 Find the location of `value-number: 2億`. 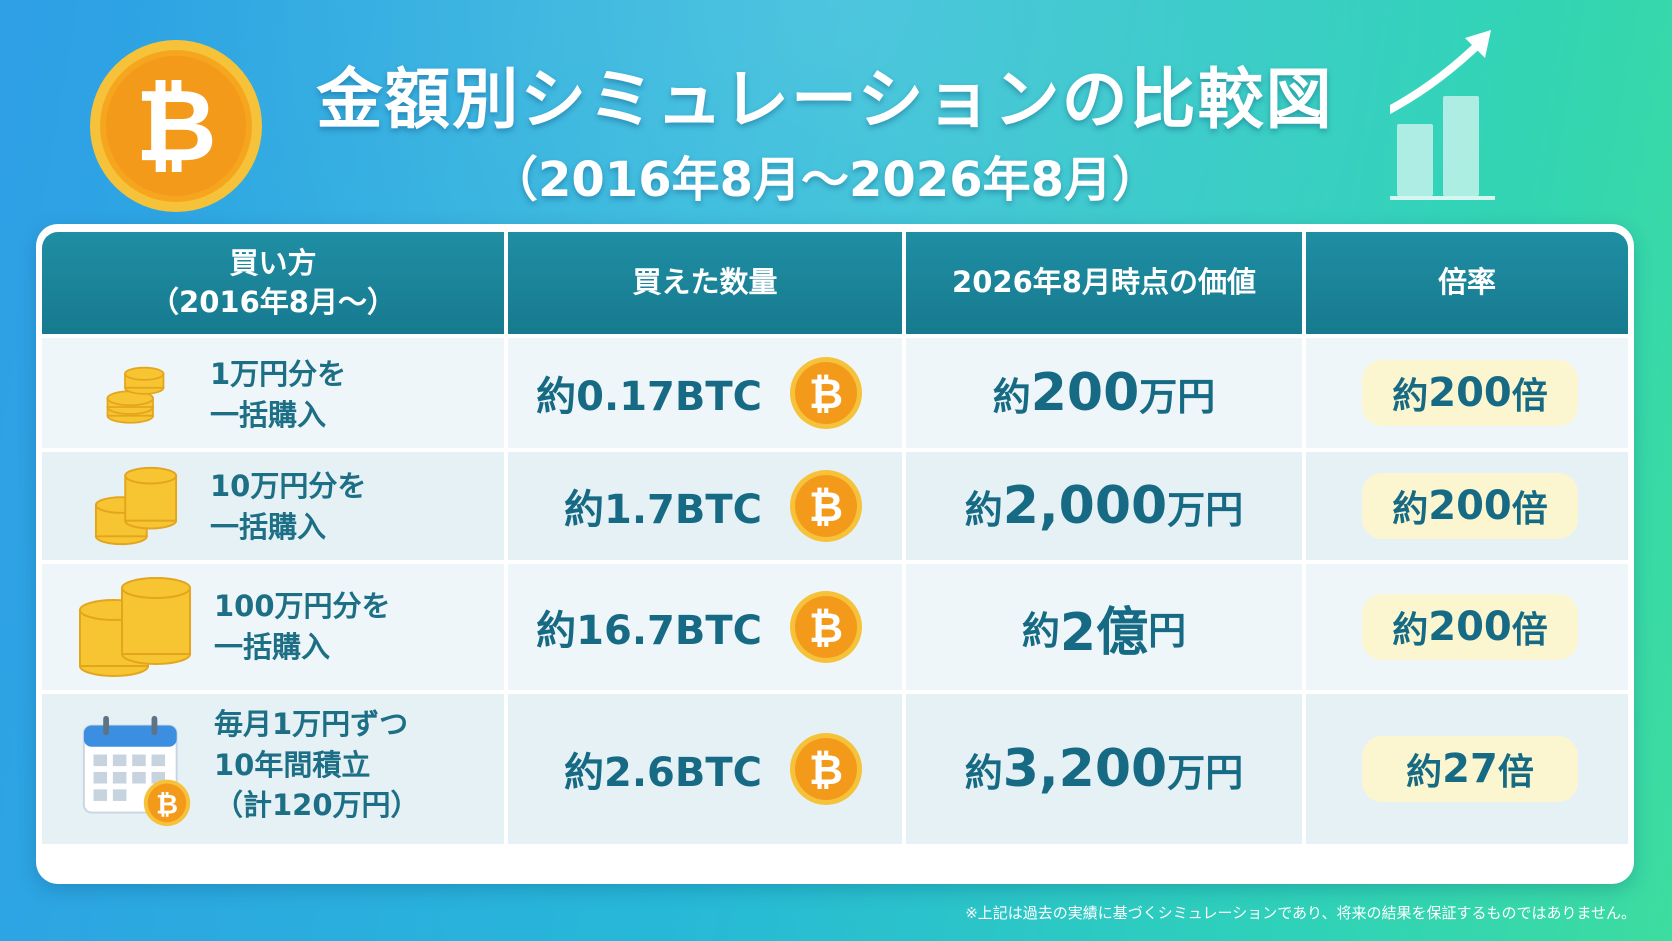

value-number: 2億 is located at coordinates (1104, 632).